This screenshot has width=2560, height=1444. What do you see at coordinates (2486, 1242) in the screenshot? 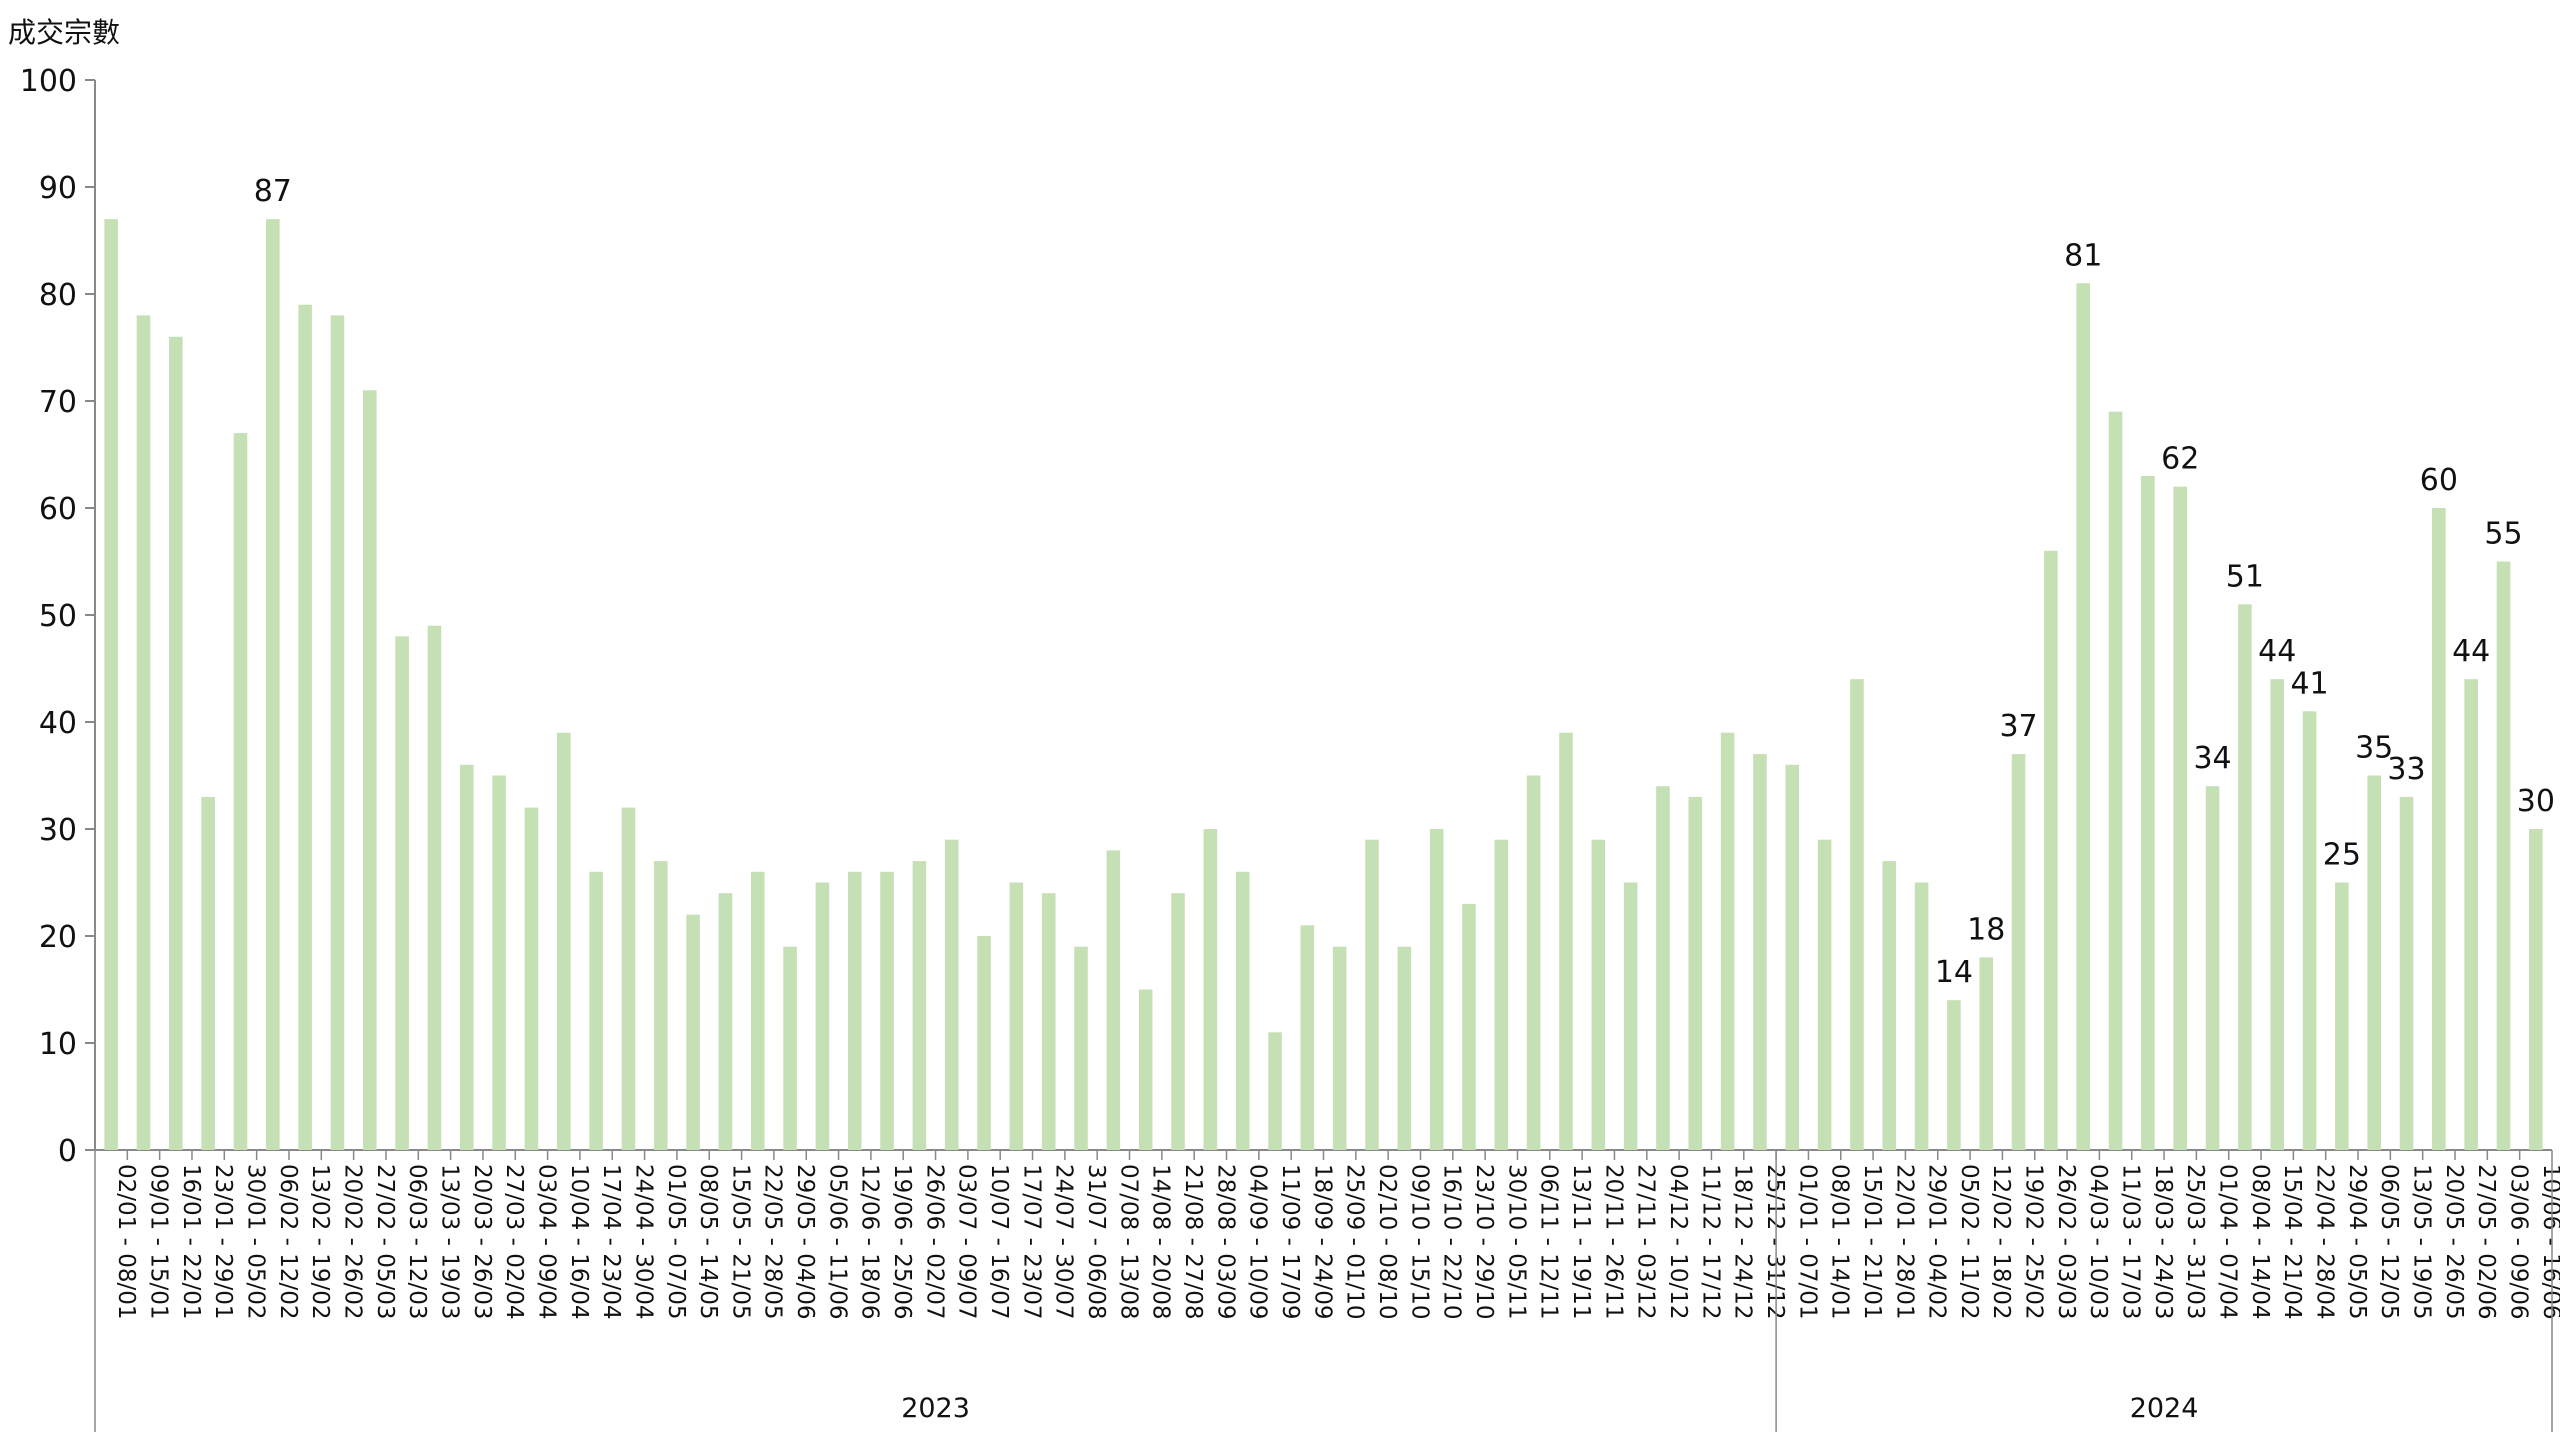
I see `x-tick-label: 27/05 - 02/06` at bounding box center [2486, 1242].